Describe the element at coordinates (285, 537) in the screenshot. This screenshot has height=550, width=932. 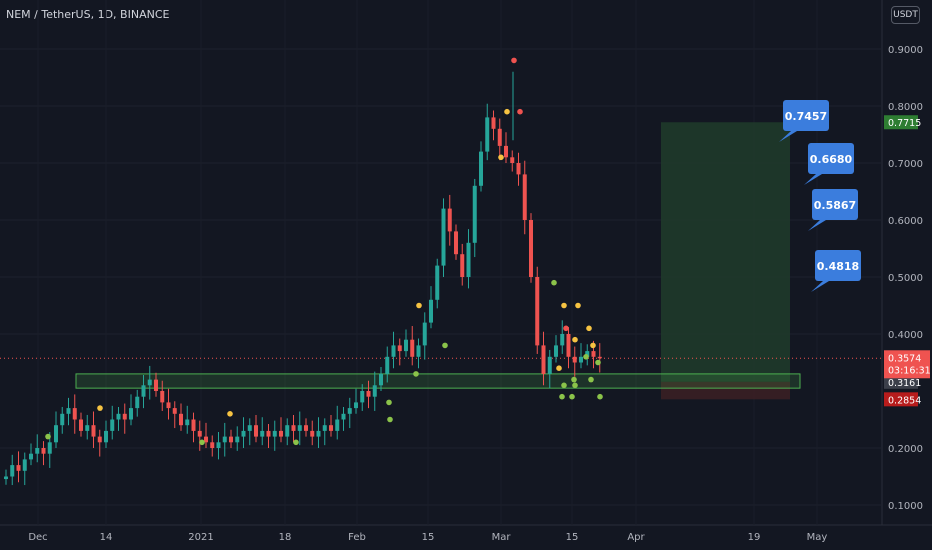
I see `x-tick-label: 18` at that location.